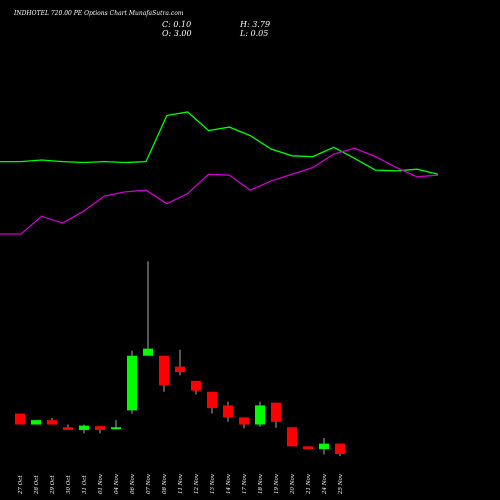 The height and width of the screenshot is (500, 500). What do you see at coordinates (325, 484) in the screenshot?
I see `x-tick-label: 24 Nov` at bounding box center [325, 484].